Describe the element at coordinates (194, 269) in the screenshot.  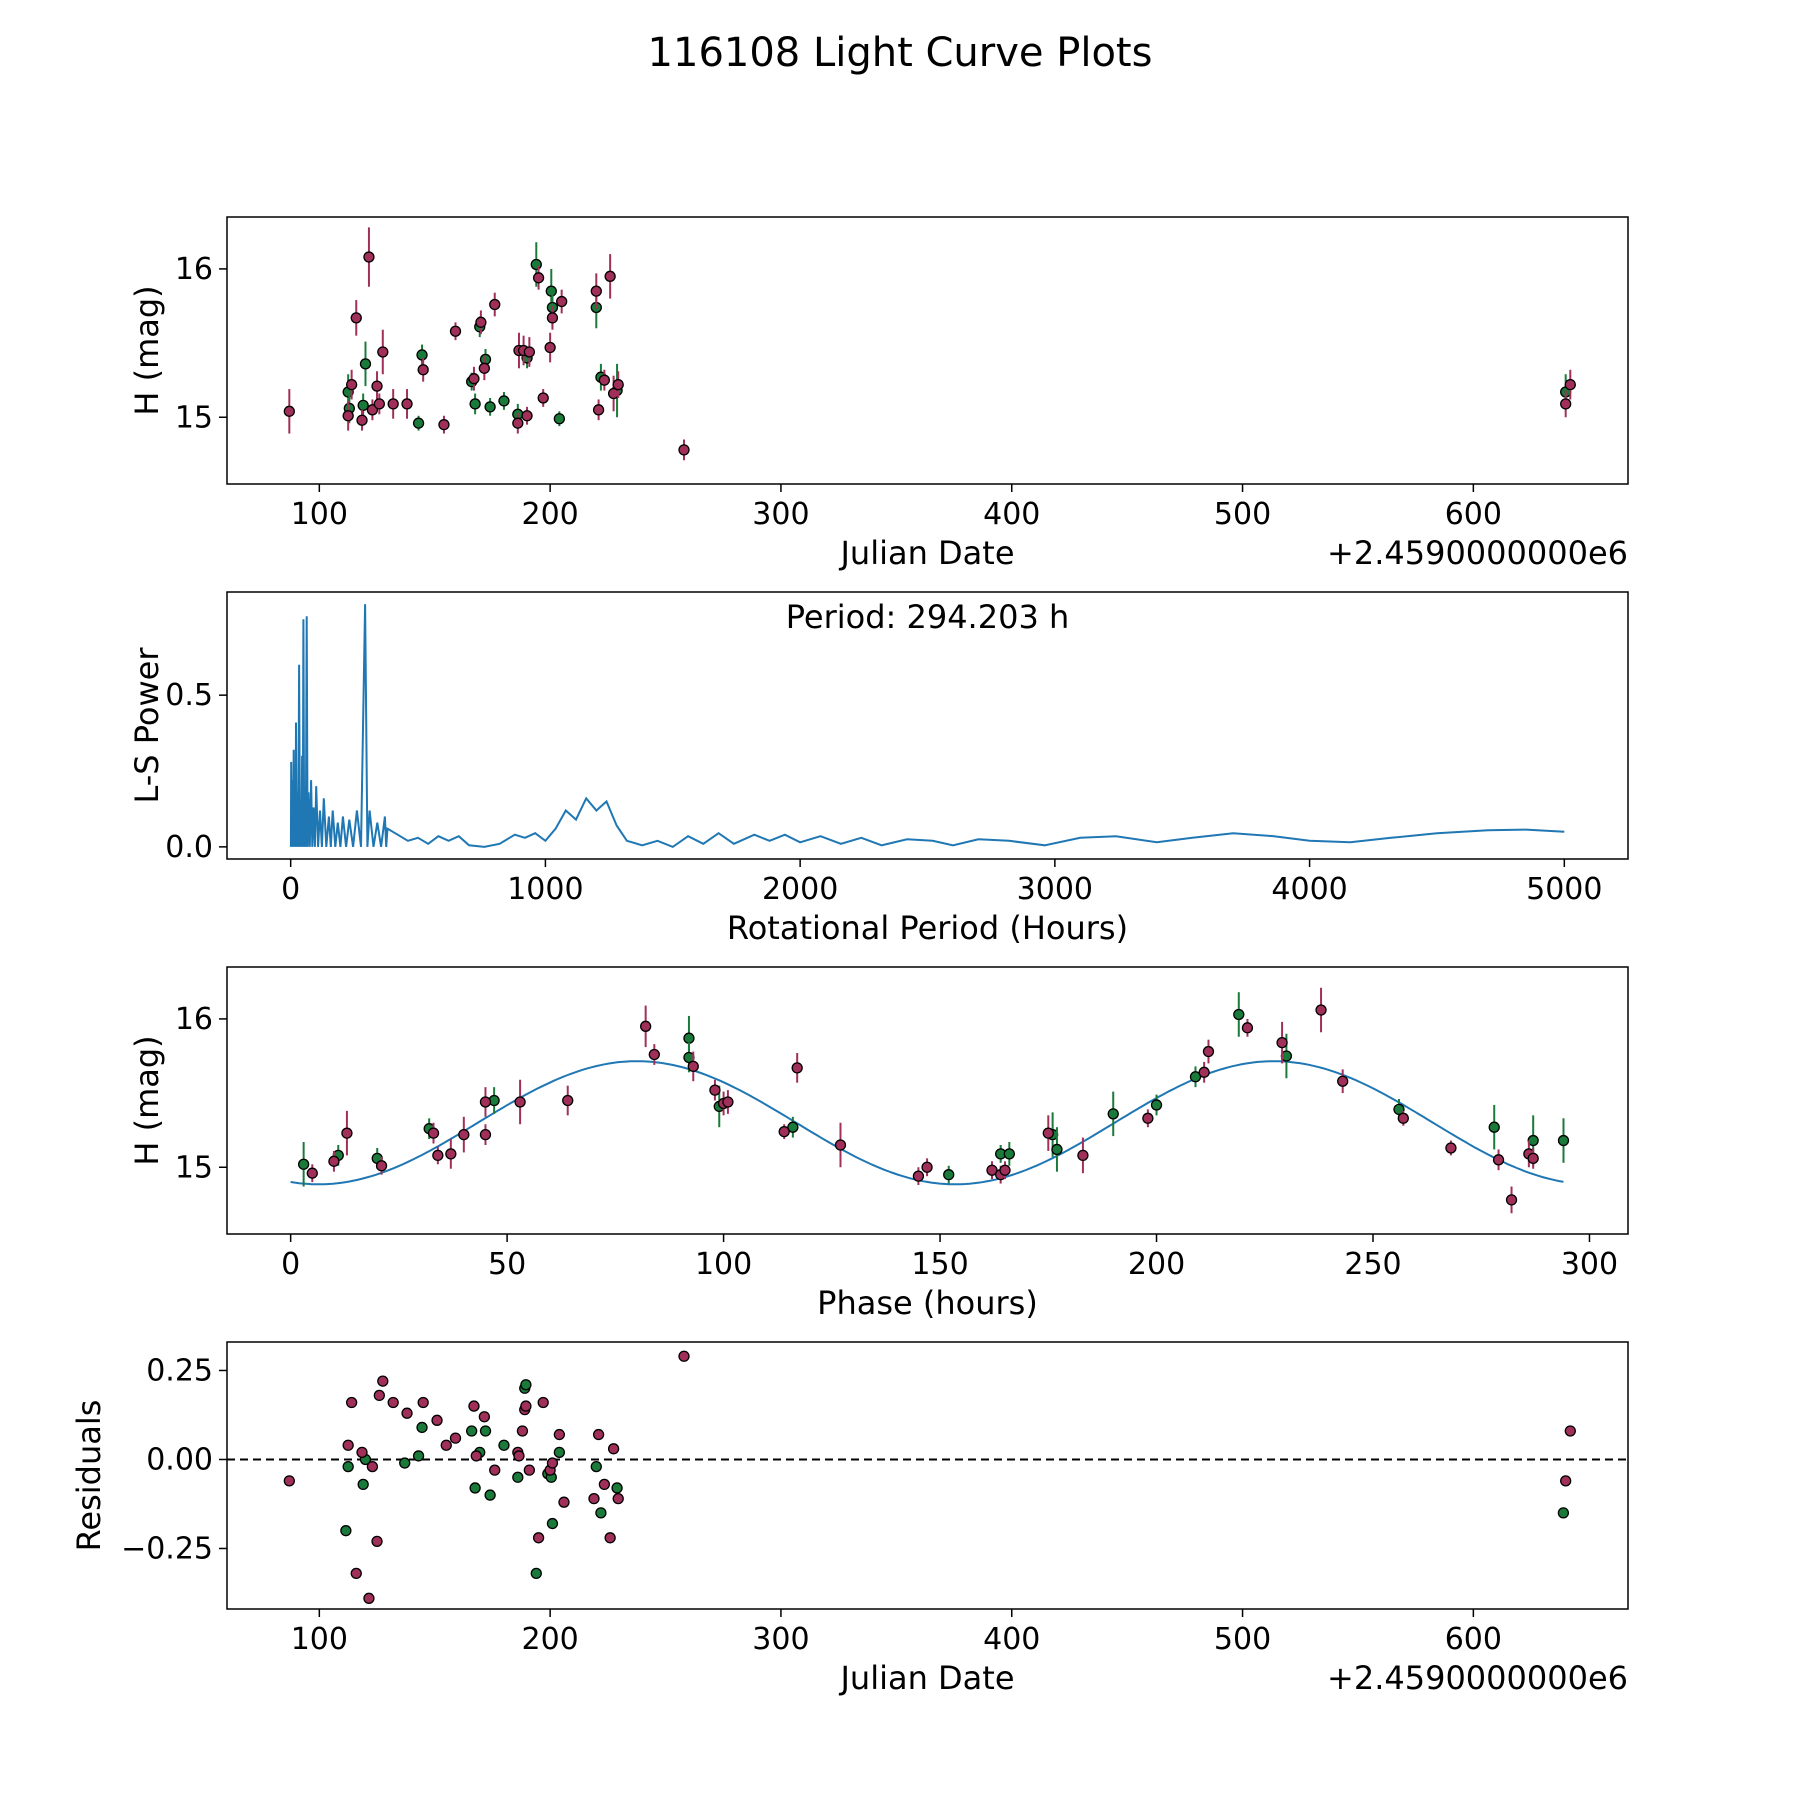
I see `y-tick-label: 16` at that location.